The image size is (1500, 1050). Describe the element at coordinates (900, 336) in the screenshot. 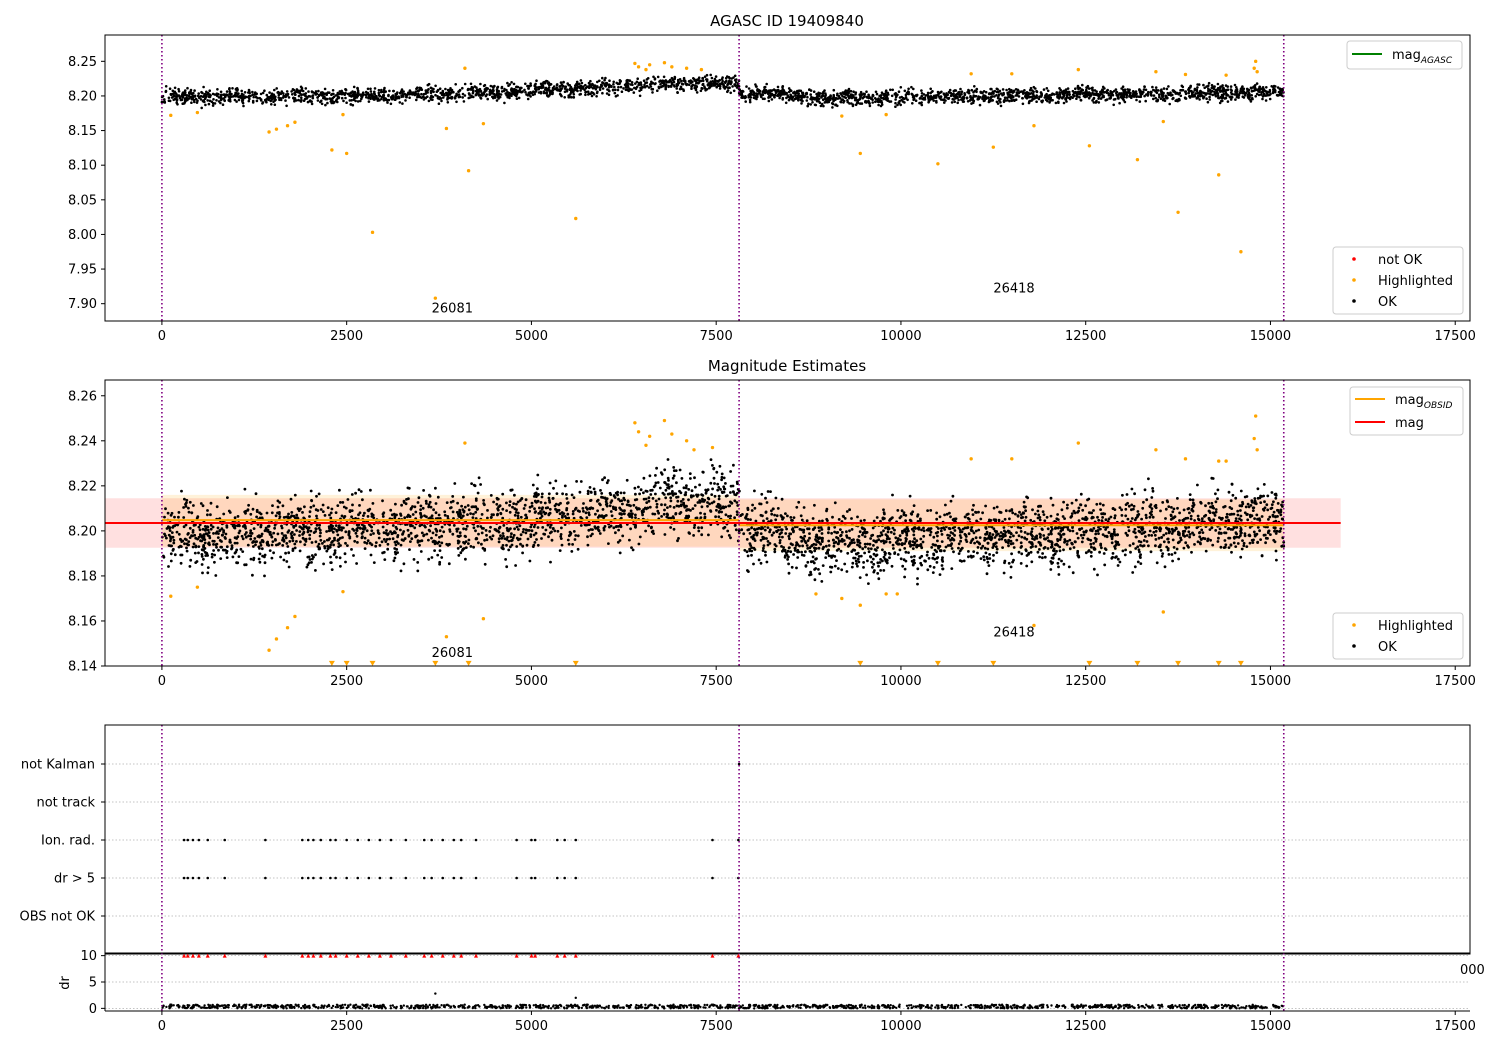

I see `x-tick-label: 10000` at that location.